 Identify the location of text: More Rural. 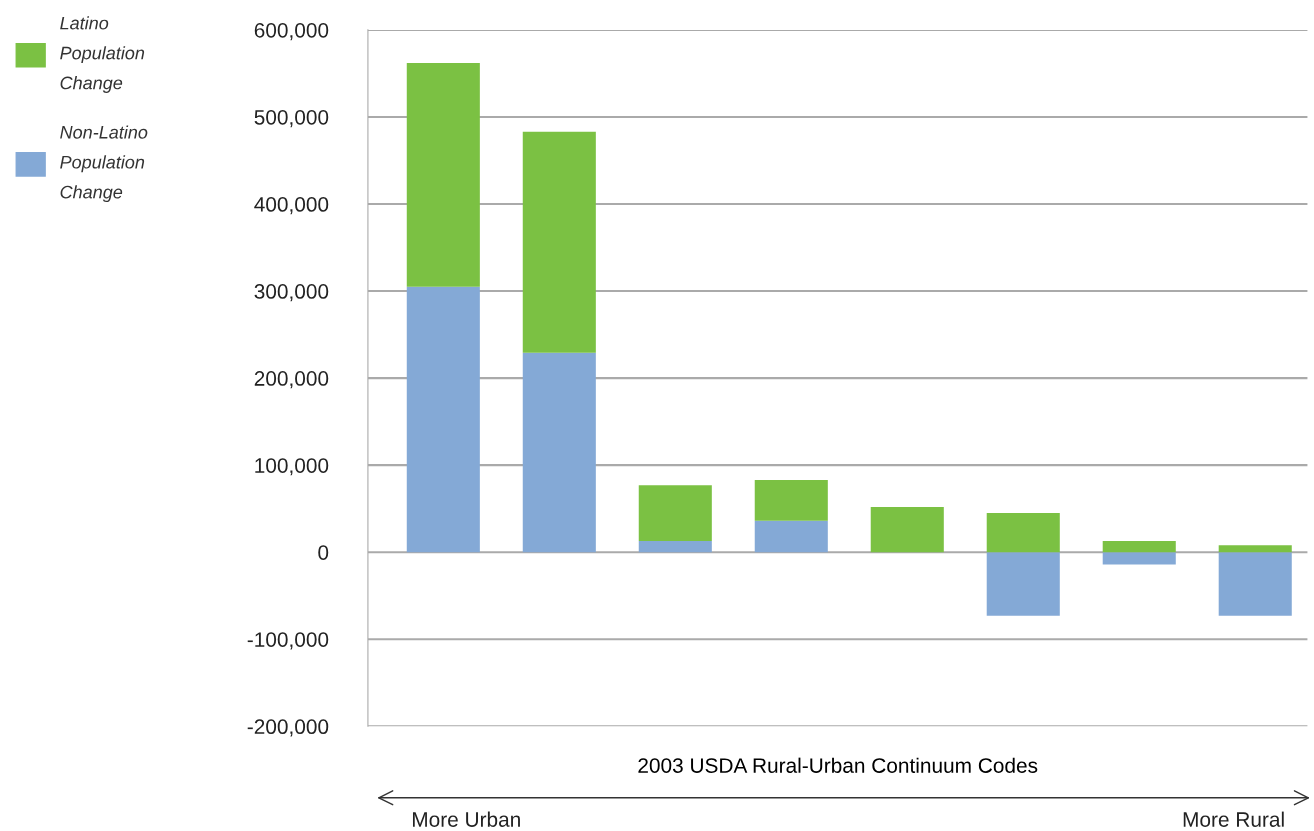
(1233, 819).